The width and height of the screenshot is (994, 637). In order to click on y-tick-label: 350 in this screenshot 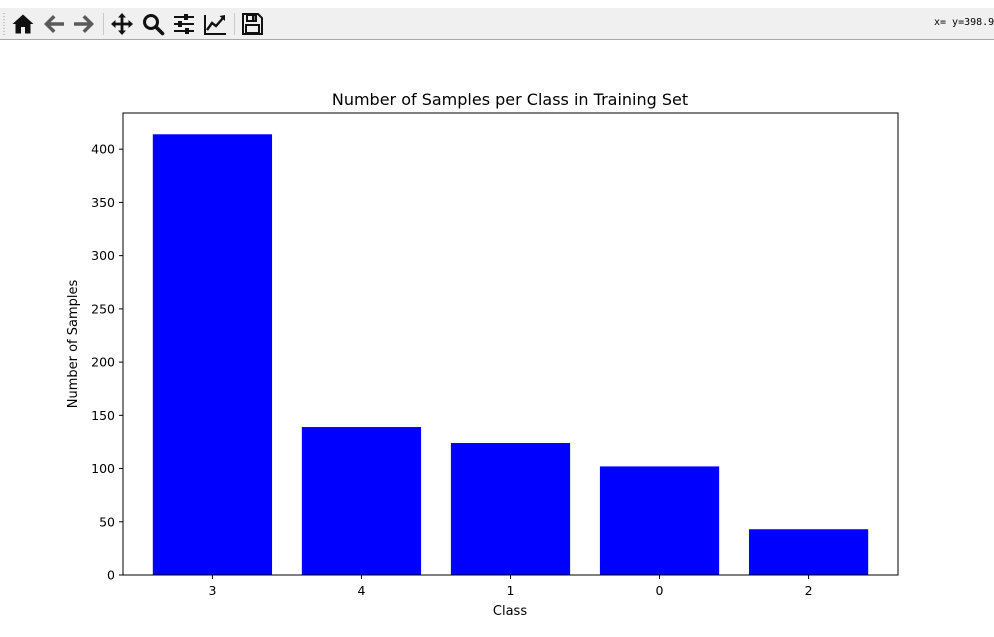, I will do `click(103, 202)`.